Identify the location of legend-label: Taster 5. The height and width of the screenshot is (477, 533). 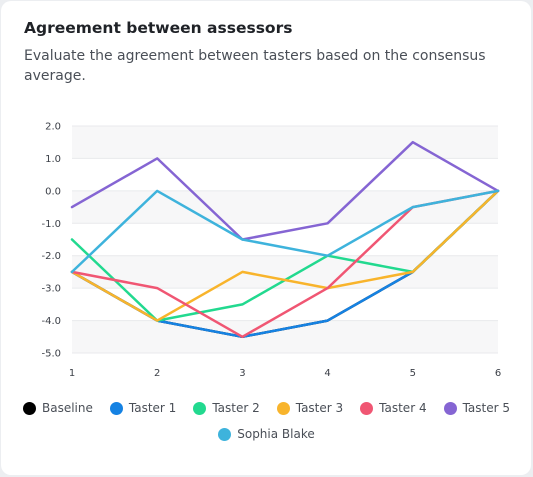
(486, 408).